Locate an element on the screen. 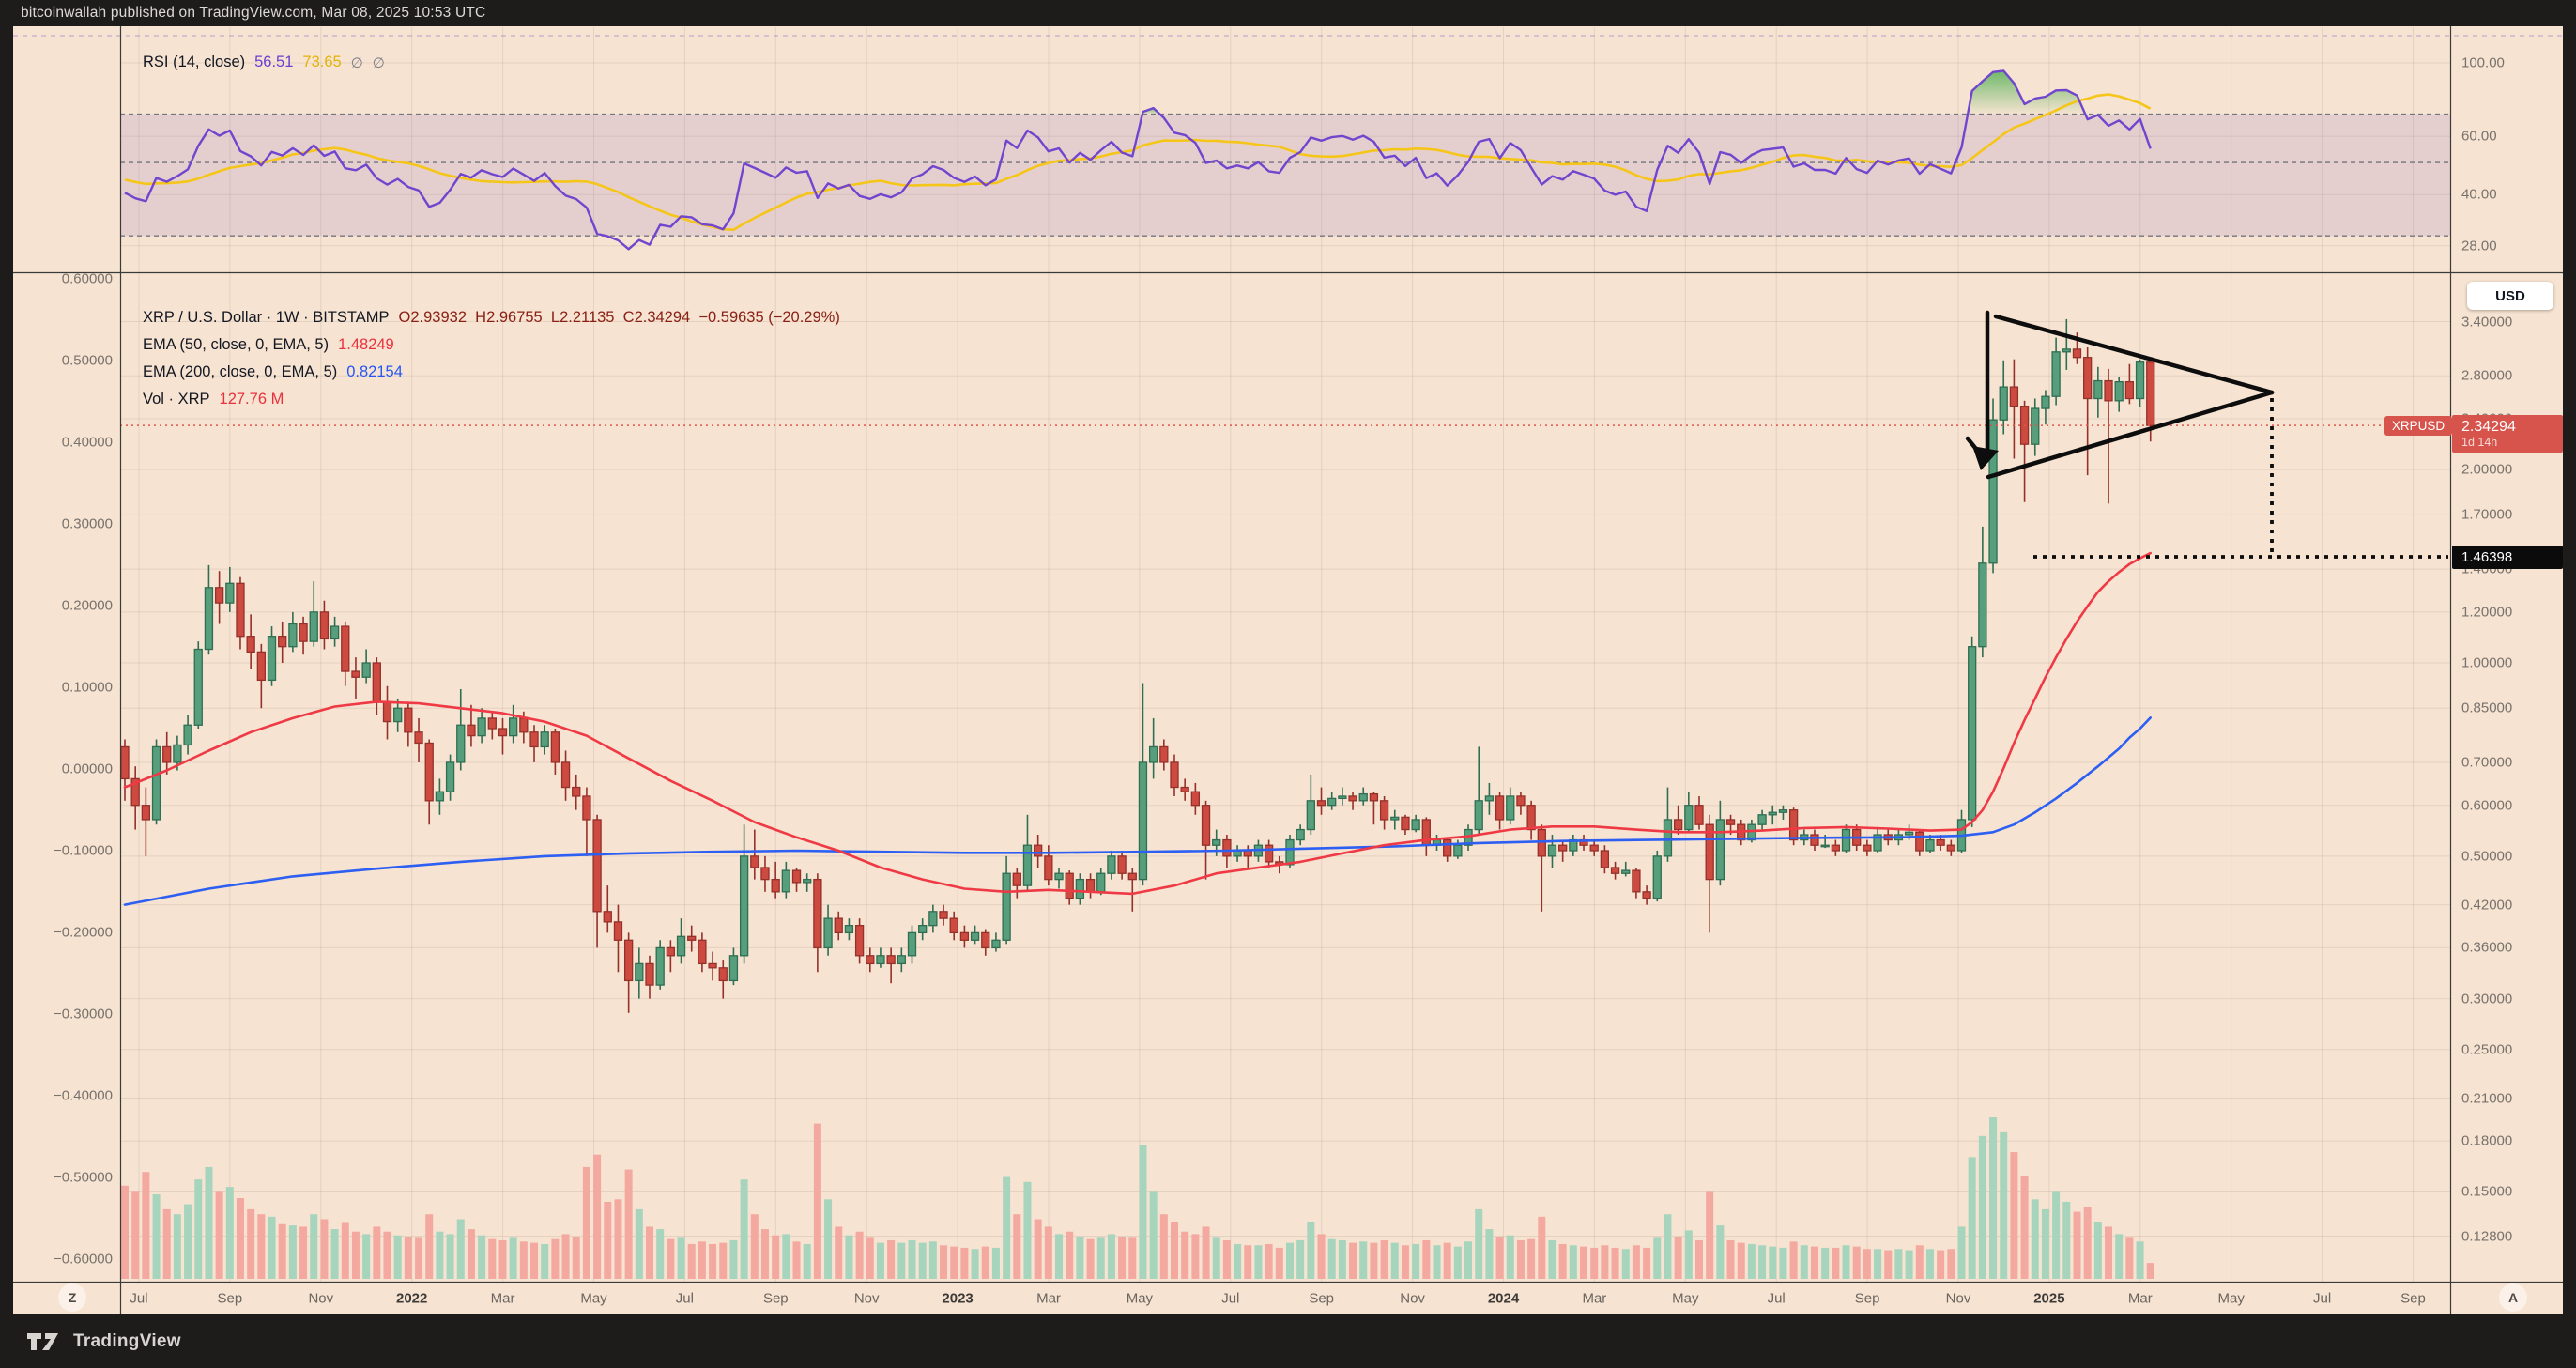 This screenshot has height=1368, width=2576. price-axis-label: 0.12800 is located at coordinates (2487, 1236).